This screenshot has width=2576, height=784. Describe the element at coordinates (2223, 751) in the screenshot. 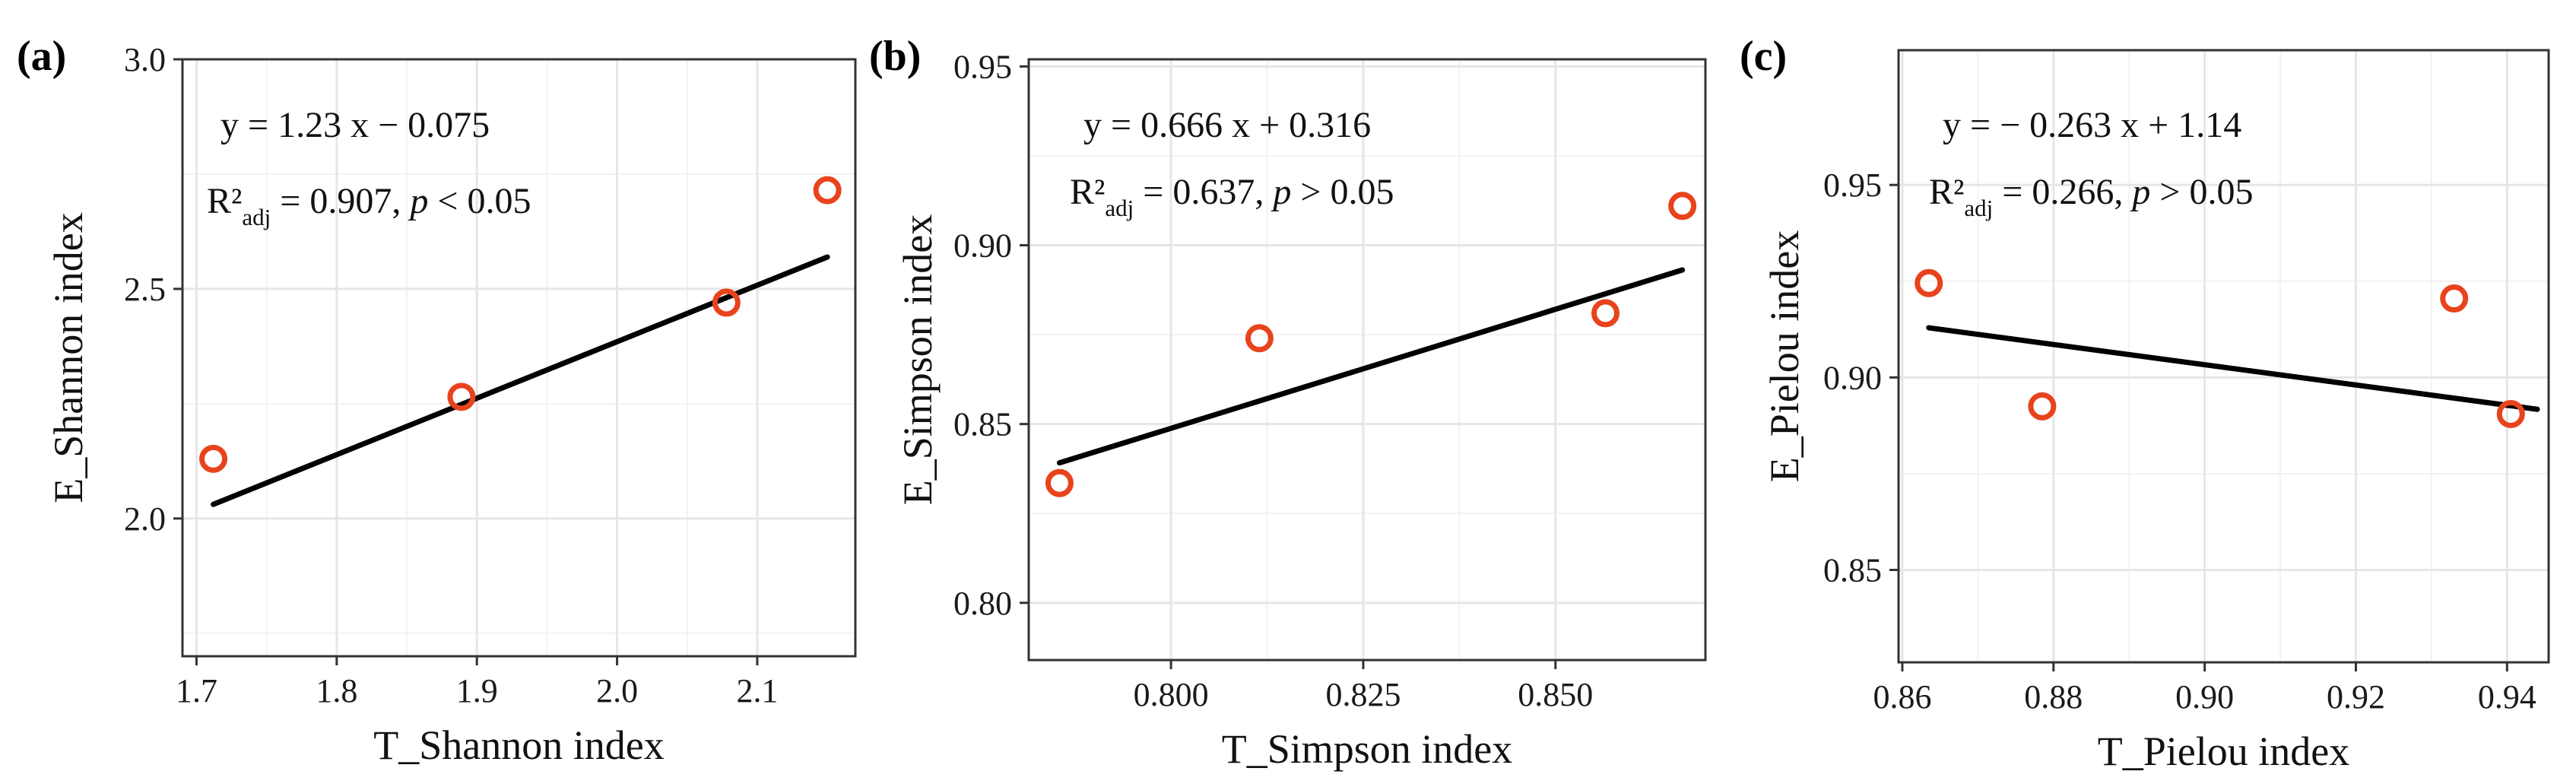

I see `x-axis-title: T_Pielou index` at that location.